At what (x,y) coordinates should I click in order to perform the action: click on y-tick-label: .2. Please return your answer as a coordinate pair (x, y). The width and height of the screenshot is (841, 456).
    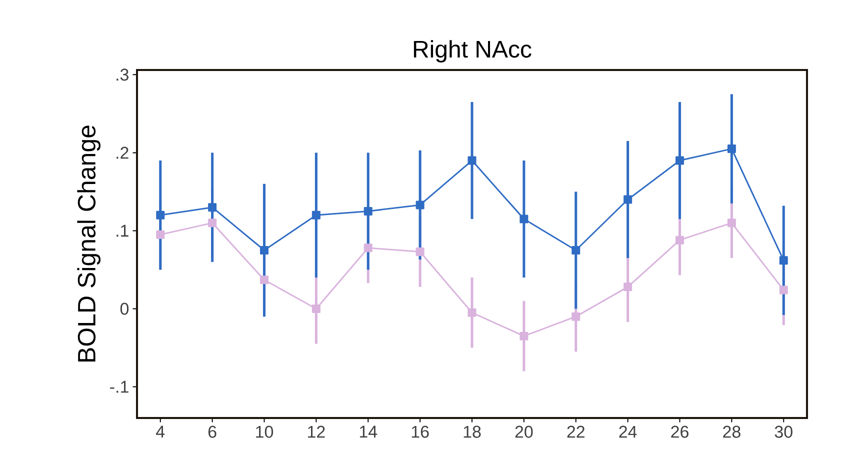
    Looking at the image, I should click on (122, 152).